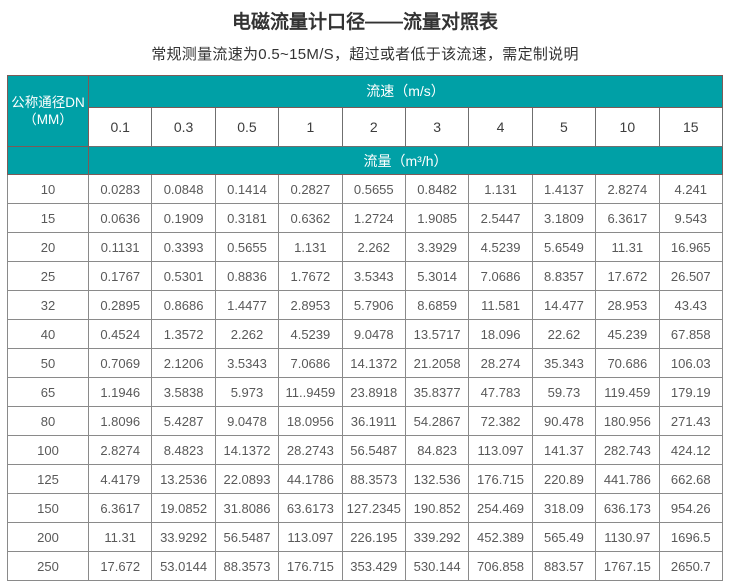  Describe the element at coordinates (183, 450) in the screenshot. I see `flow-value-cell: 8.4823` at that location.